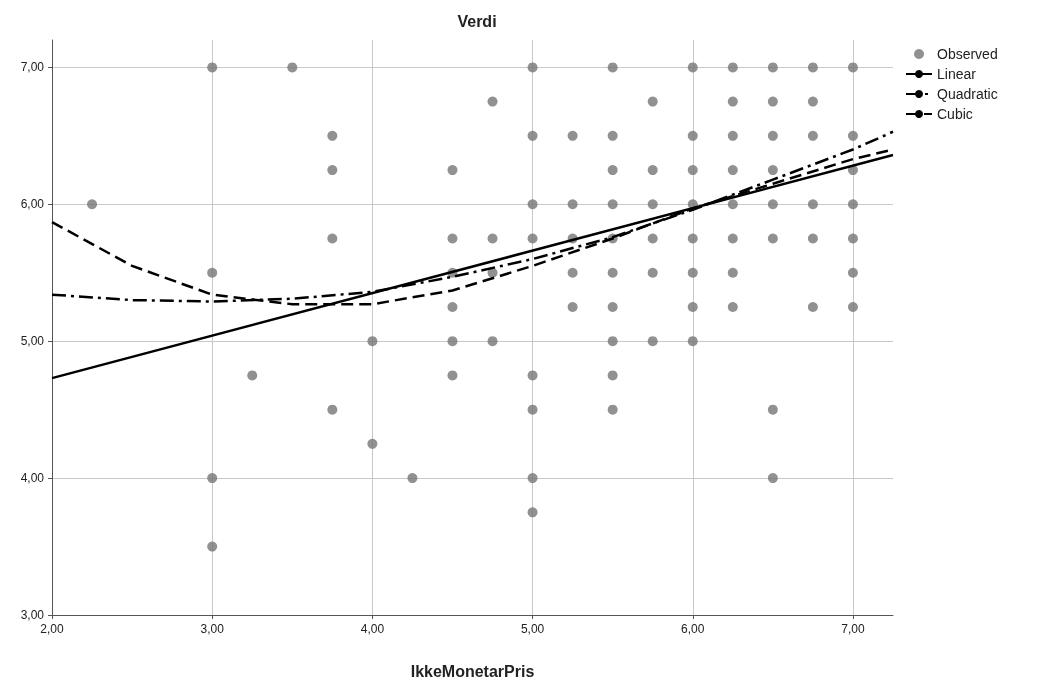  What do you see at coordinates (957, 74) in the screenshot?
I see `legend-label: Linear` at bounding box center [957, 74].